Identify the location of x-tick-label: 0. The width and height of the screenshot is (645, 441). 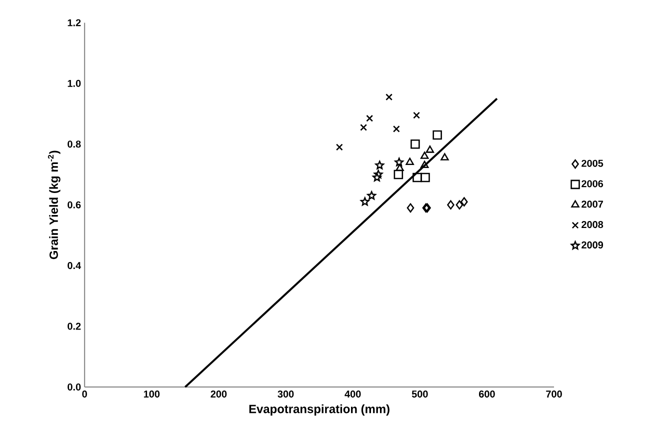
(84, 394).